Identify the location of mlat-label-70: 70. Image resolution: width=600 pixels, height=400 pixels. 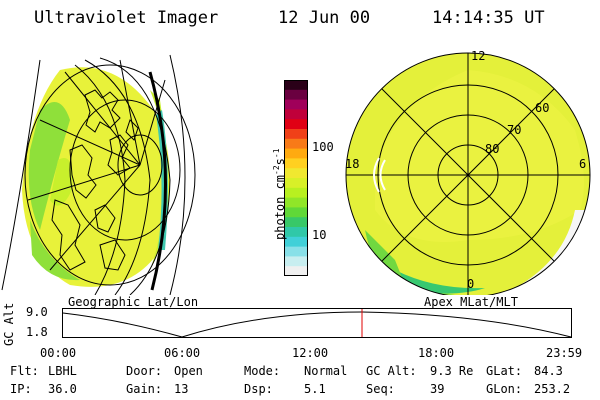
(514, 130).